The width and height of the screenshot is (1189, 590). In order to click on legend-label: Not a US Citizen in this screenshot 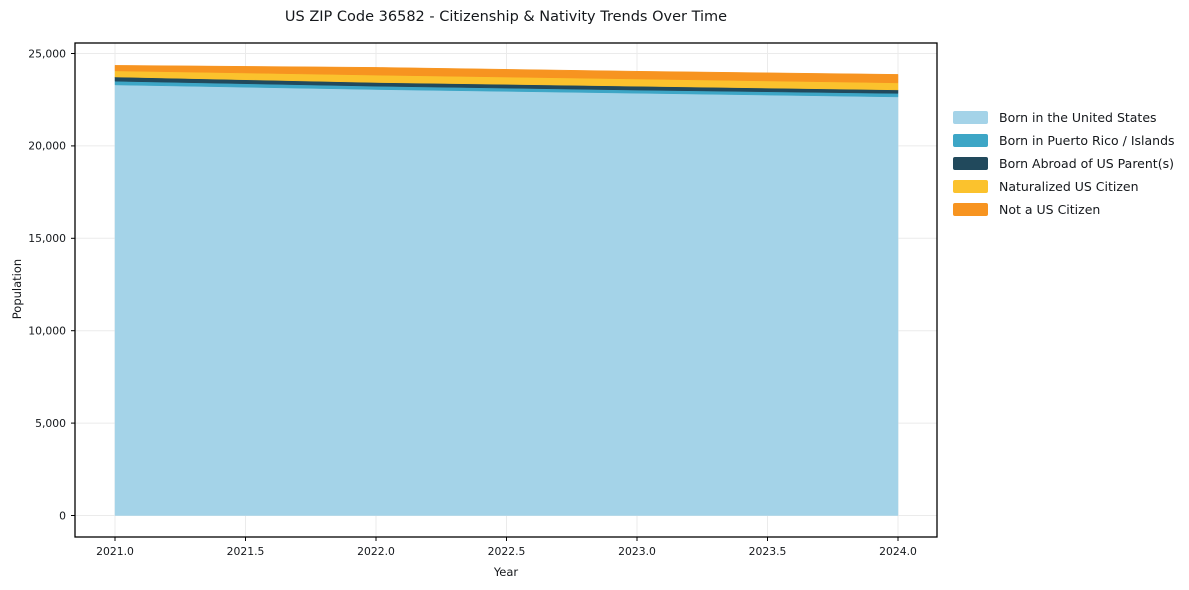, I will do `click(1050, 209)`.